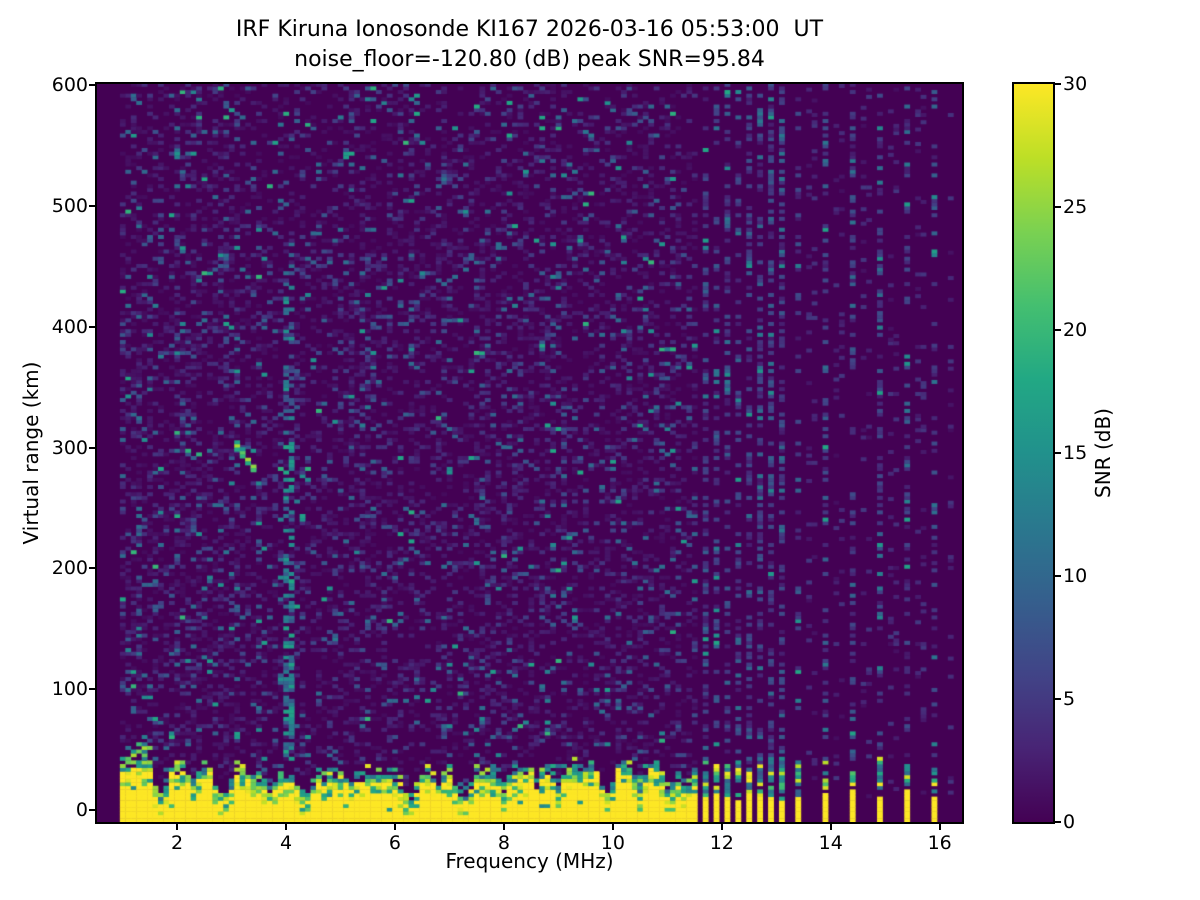  I want to click on colorbar-label: SNR (dB), so click(1103, 453).